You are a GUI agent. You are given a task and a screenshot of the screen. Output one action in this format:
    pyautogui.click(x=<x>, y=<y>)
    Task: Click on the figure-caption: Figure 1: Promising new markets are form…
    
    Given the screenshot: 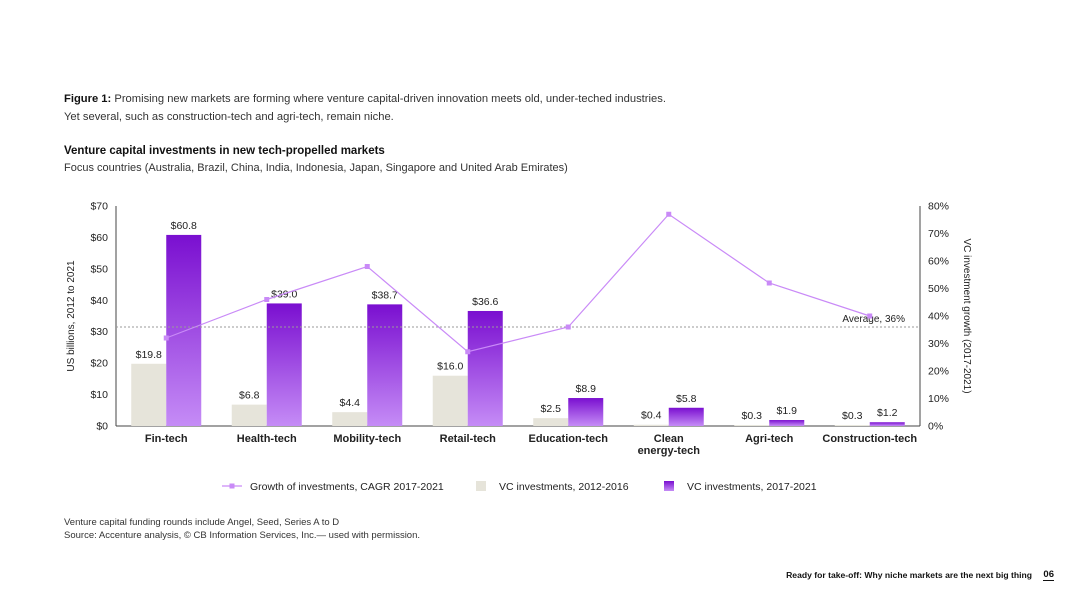 What is the action you would take?
    pyautogui.click(x=444, y=108)
    